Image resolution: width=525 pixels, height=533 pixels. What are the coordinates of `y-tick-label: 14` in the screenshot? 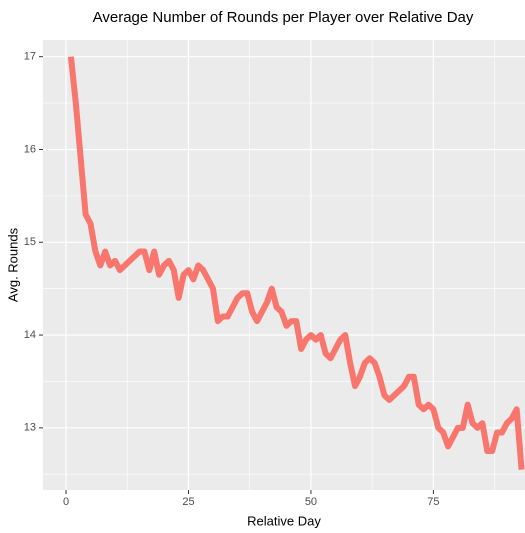 It's located at (30, 335).